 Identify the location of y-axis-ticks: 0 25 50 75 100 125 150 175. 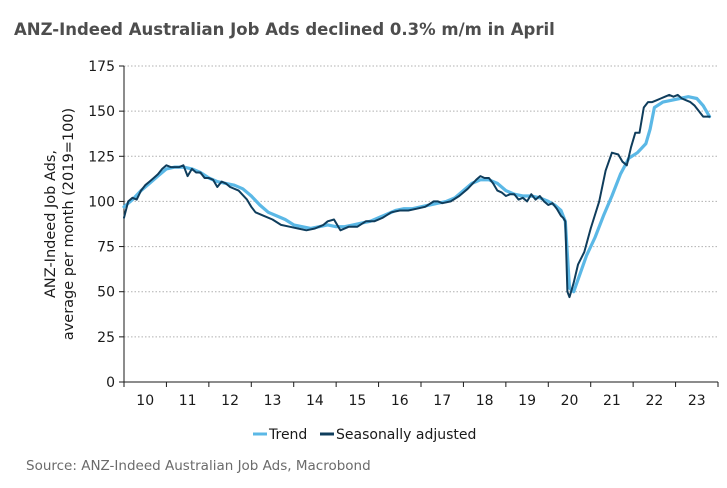
(106, 225).